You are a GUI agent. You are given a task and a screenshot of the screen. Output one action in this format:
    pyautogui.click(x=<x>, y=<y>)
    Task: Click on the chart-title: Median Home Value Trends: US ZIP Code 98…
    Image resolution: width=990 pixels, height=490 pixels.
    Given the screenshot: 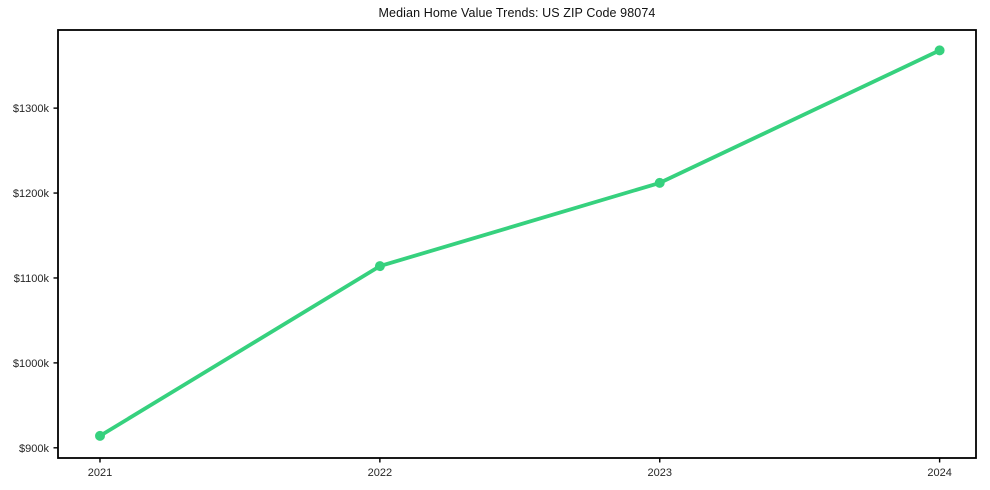 What is the action you would take?
    pyautogui.click(x=517, y=13)
    